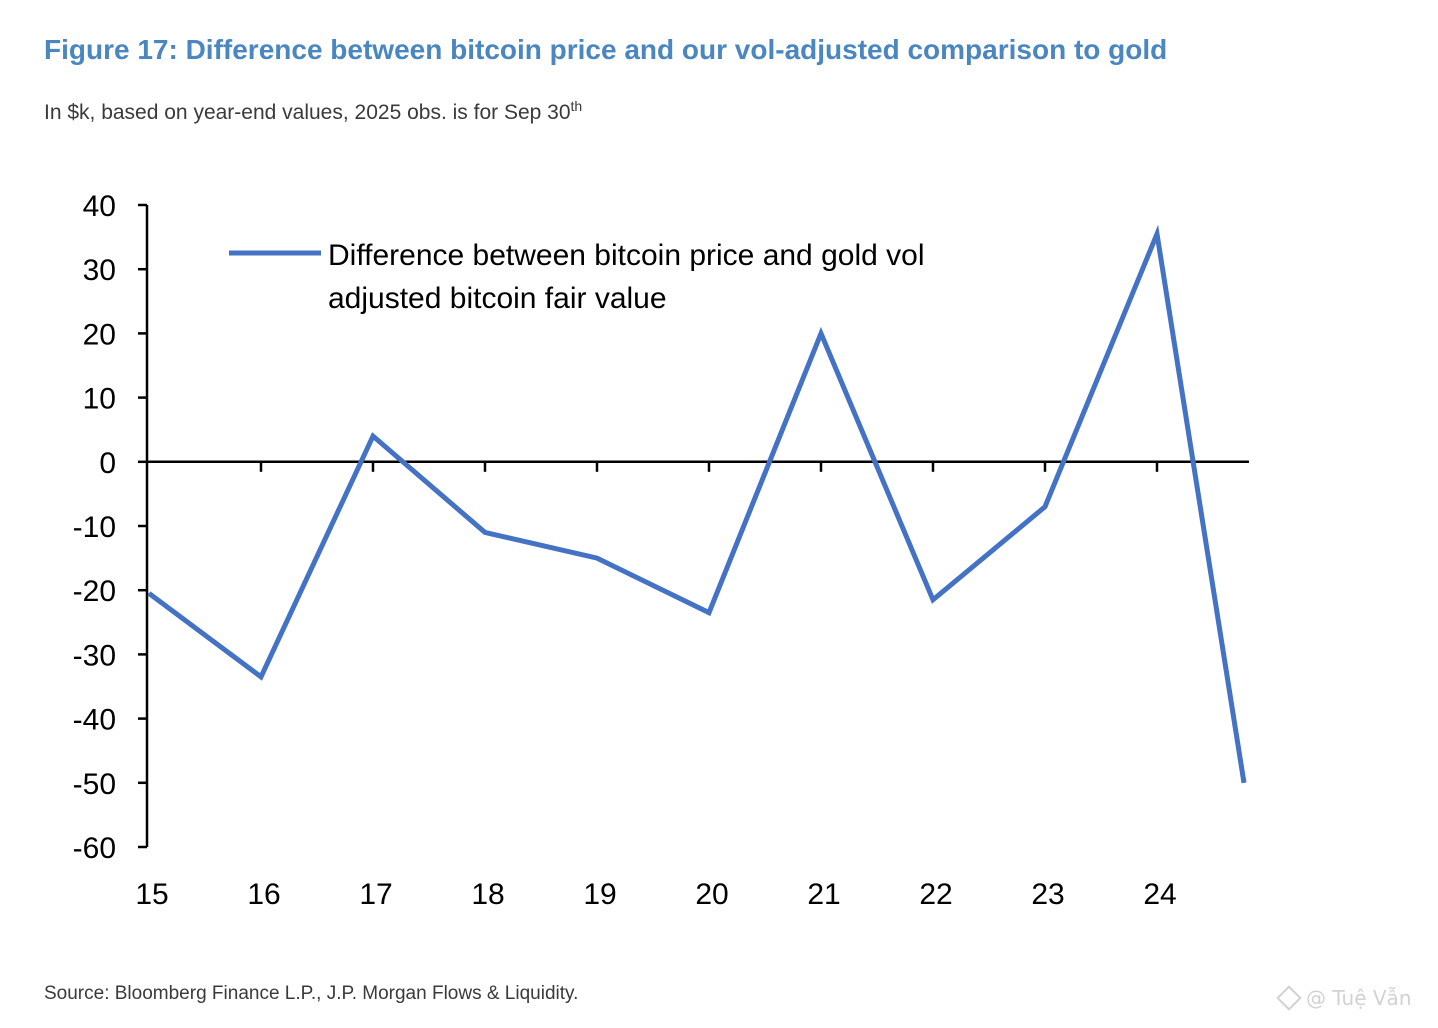 Image resolution: width=1438 pixels, height=1028 pixels. I want to click on y-tick-label: -40, so click(94, 720).